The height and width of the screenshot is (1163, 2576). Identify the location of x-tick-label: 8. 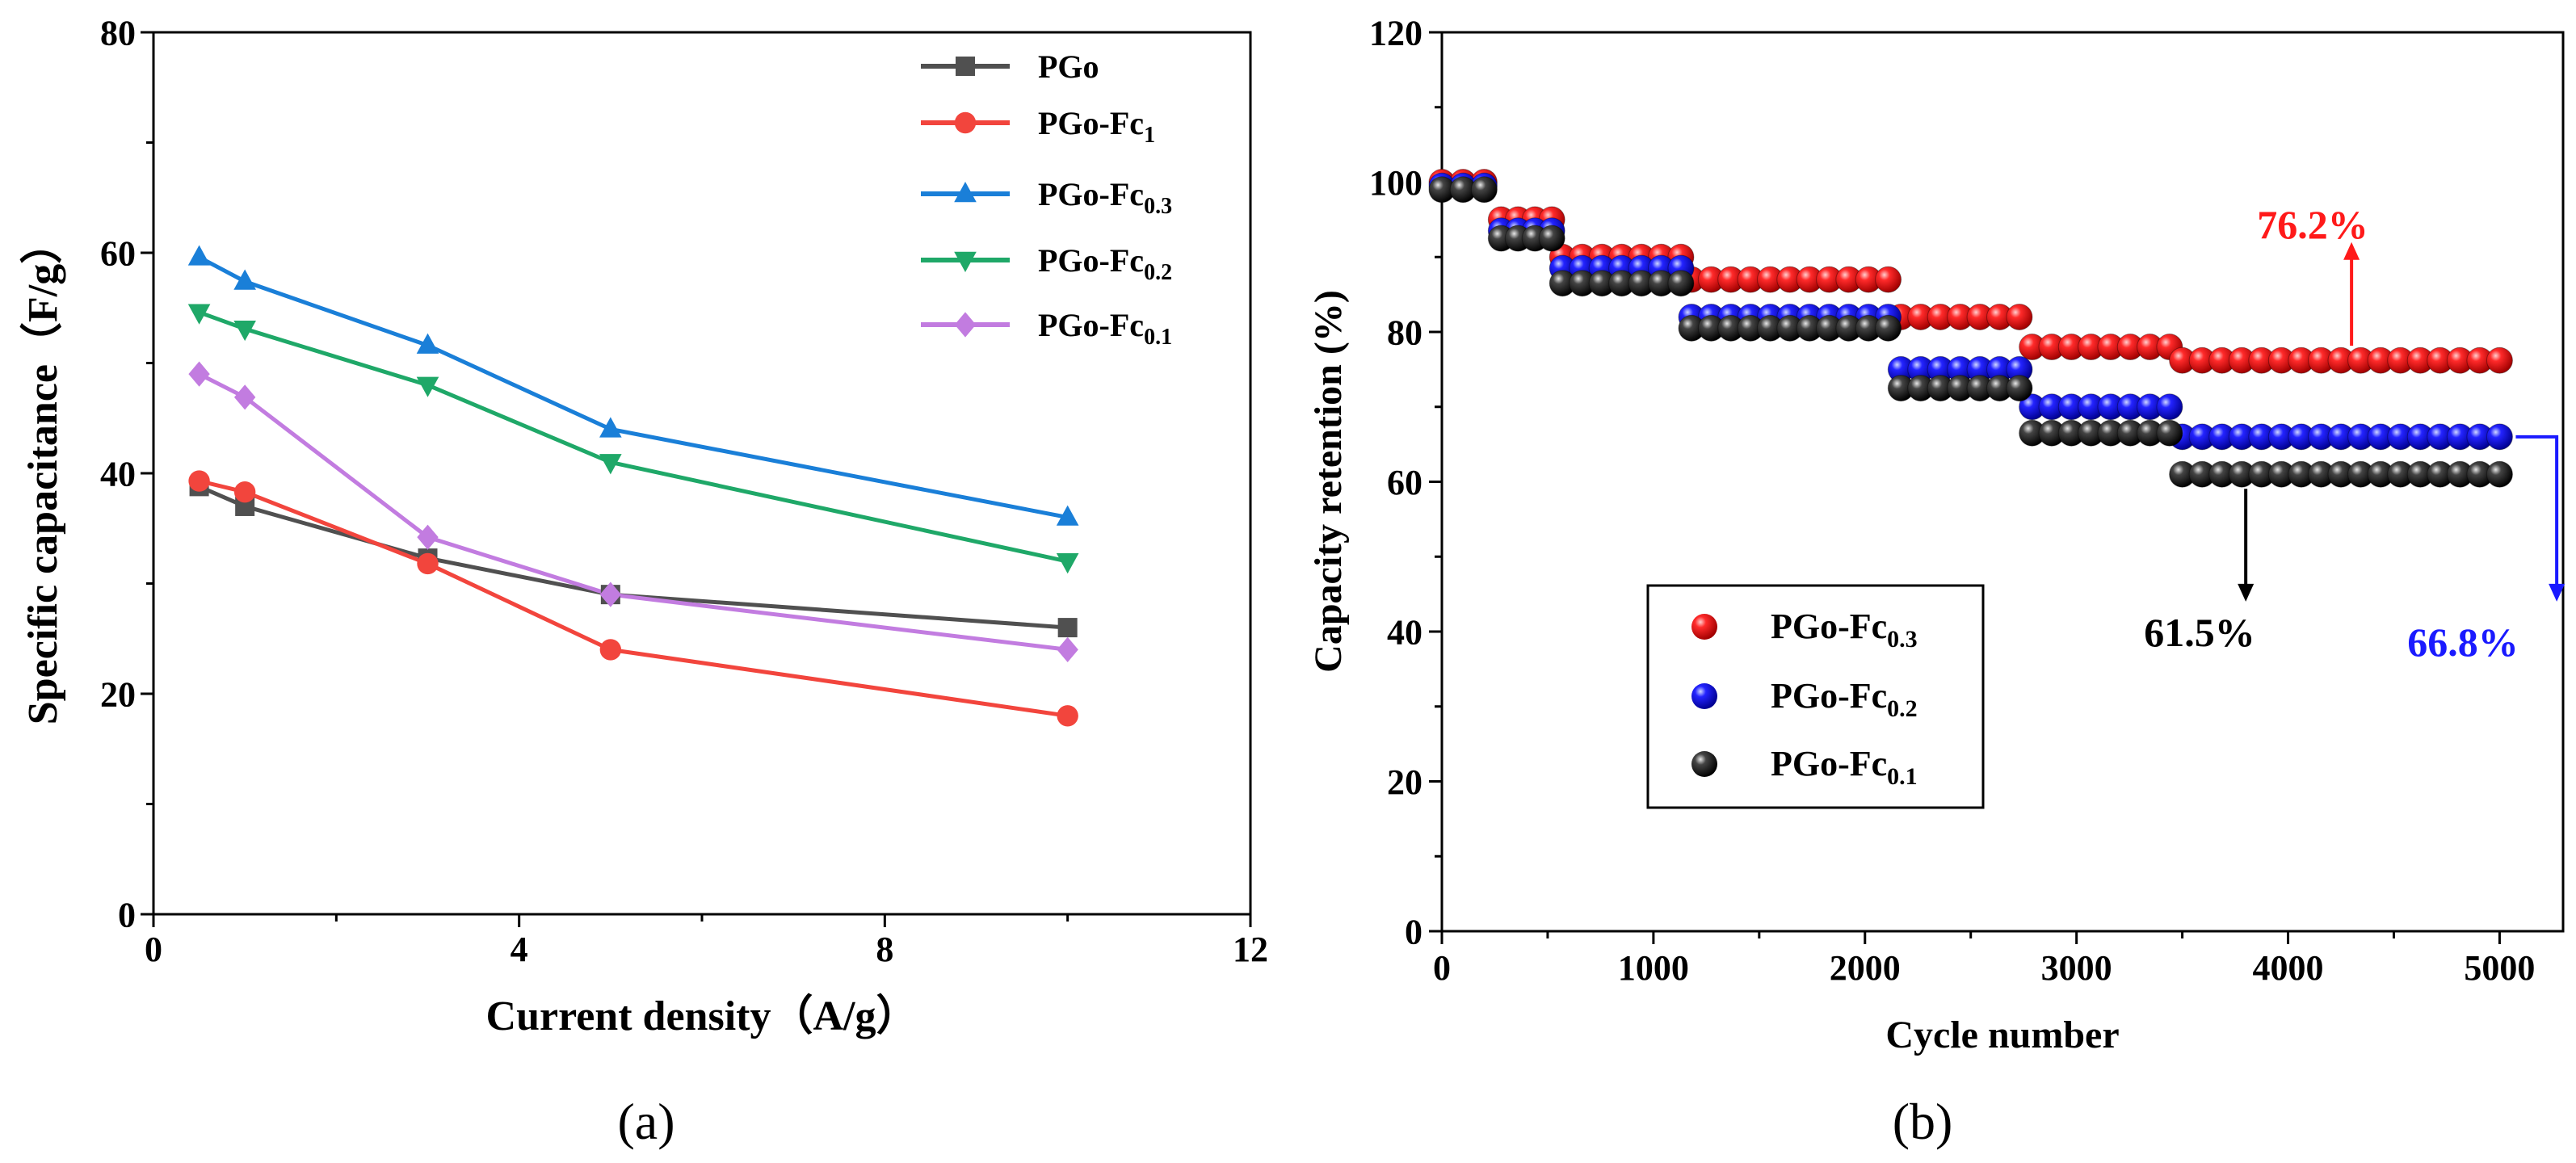
(884, 949).